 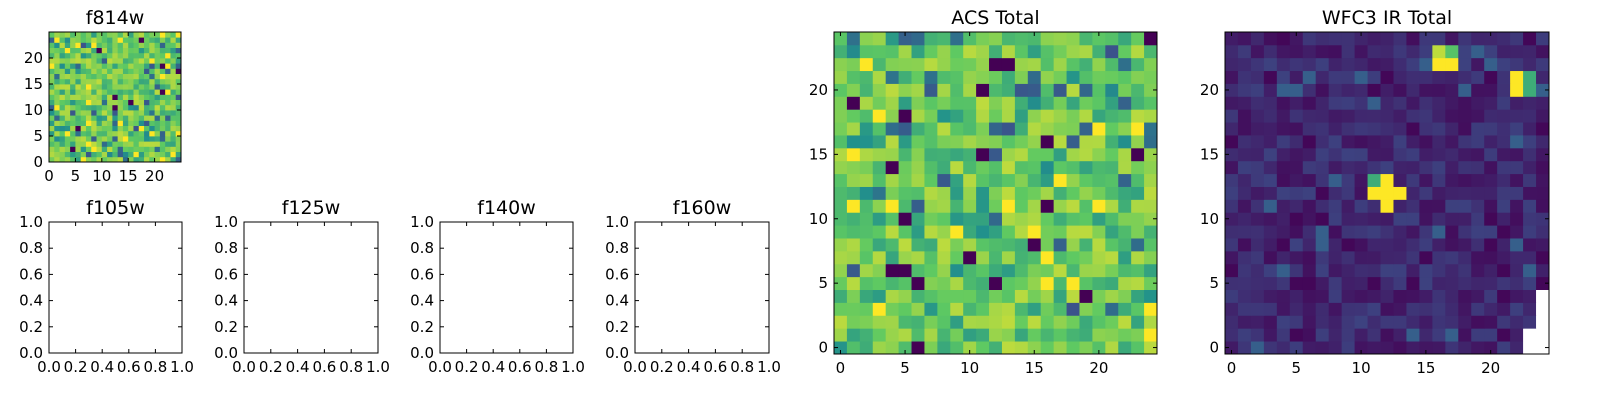 I want to click on chart-title: WFC3 IR Total, so click(x=1387, y=18).